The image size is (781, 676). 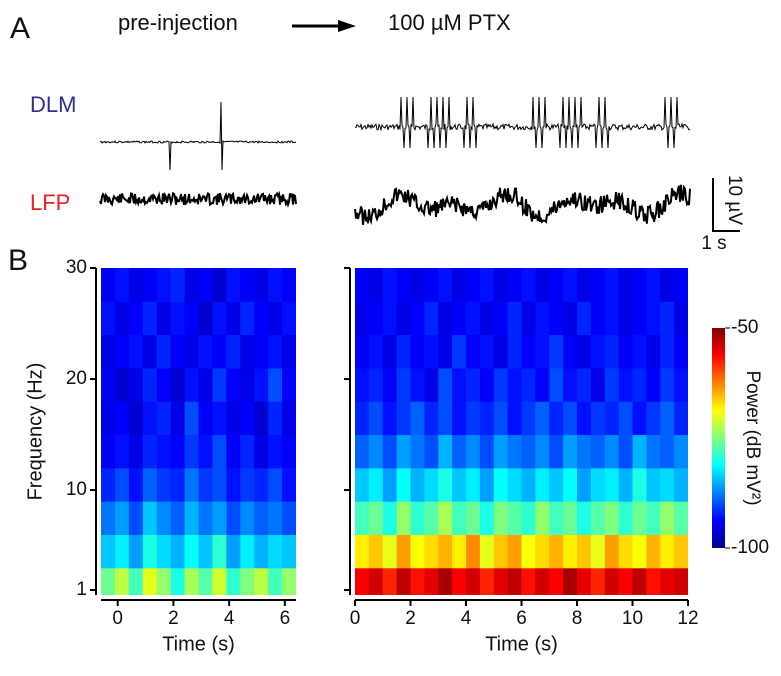 I want to click on condition-label: 100 µM PTX, so click(x=449, y=22).